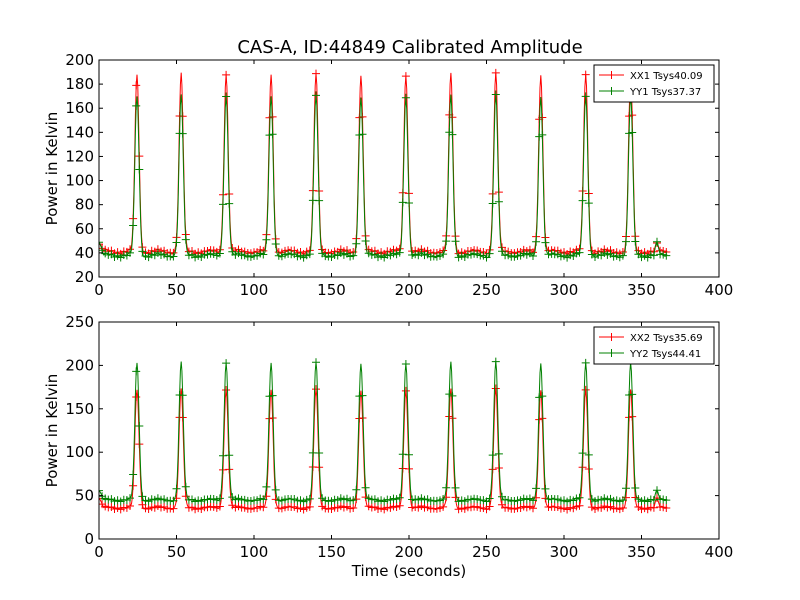 The width and height of the screenshot is (800, 600). Describe the element at coordinates (564, 290) in the screenshot. I see `x-tick-label: 300` at that location.